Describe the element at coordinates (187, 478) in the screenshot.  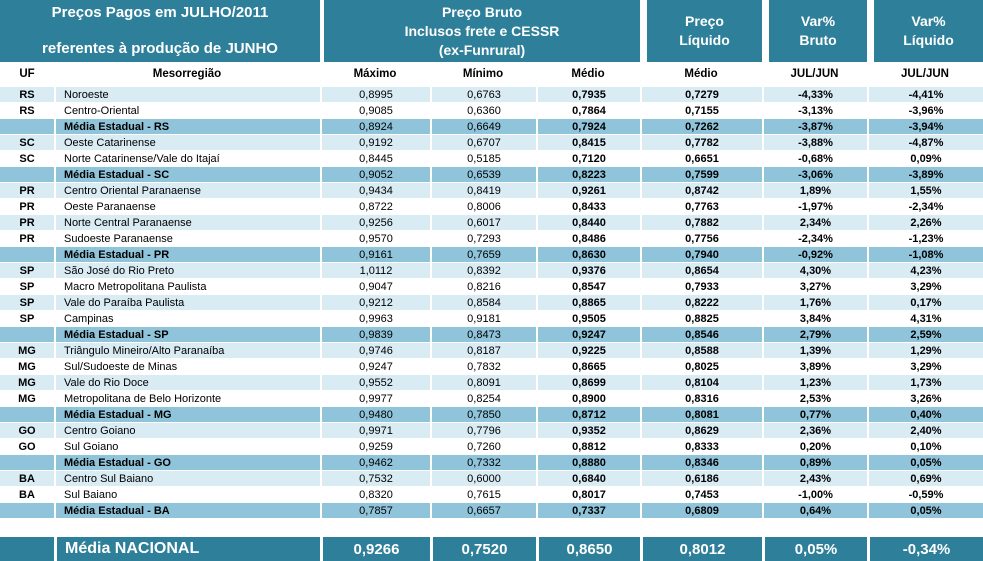
I see `mesorregiao-cell: Centro Sul Baiano` at that location.